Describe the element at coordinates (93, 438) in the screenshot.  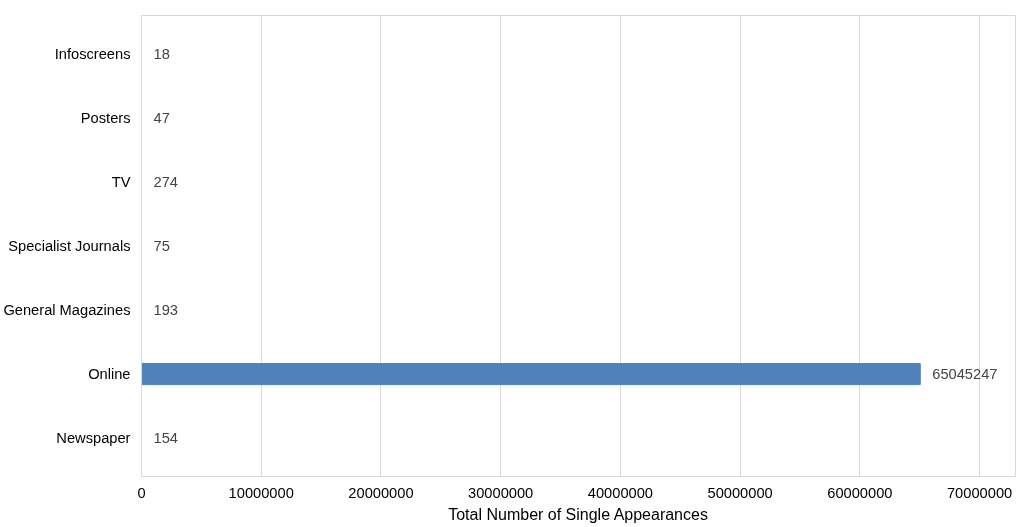
I see `y-tick-label: Newspaper` at that location.